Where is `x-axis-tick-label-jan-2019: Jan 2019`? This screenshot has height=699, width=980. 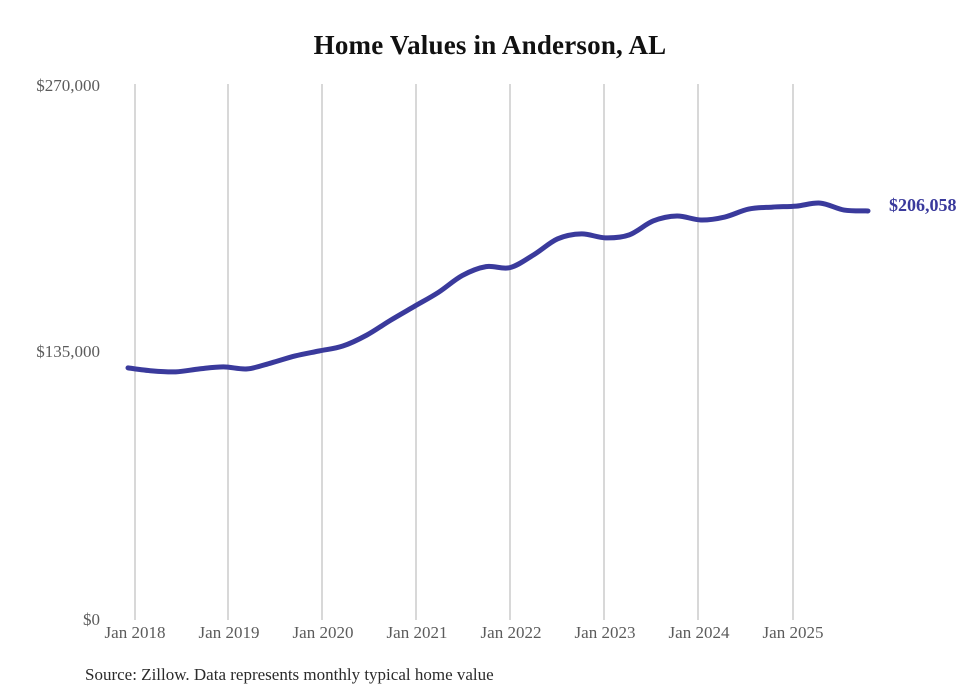 x-axis-tick-label-jan-2019: Jan 2019 is located at coordinates (229, 632).